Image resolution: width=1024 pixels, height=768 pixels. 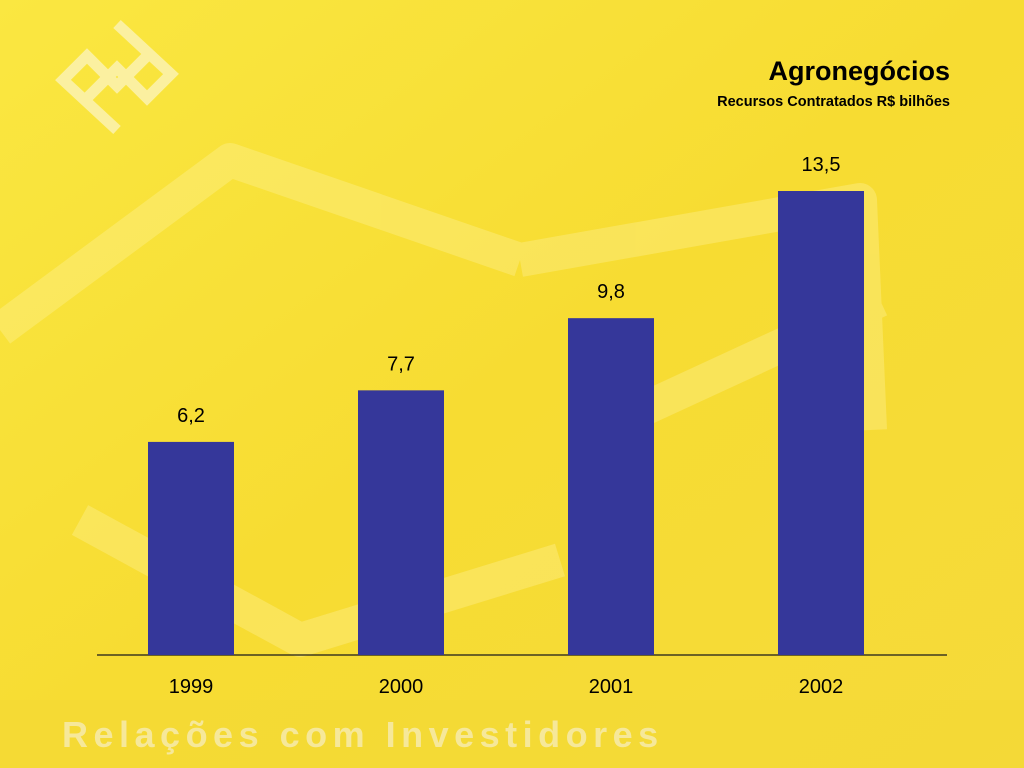 I want to click on x-tick-1999: 1999, so click(x=191, y=687).